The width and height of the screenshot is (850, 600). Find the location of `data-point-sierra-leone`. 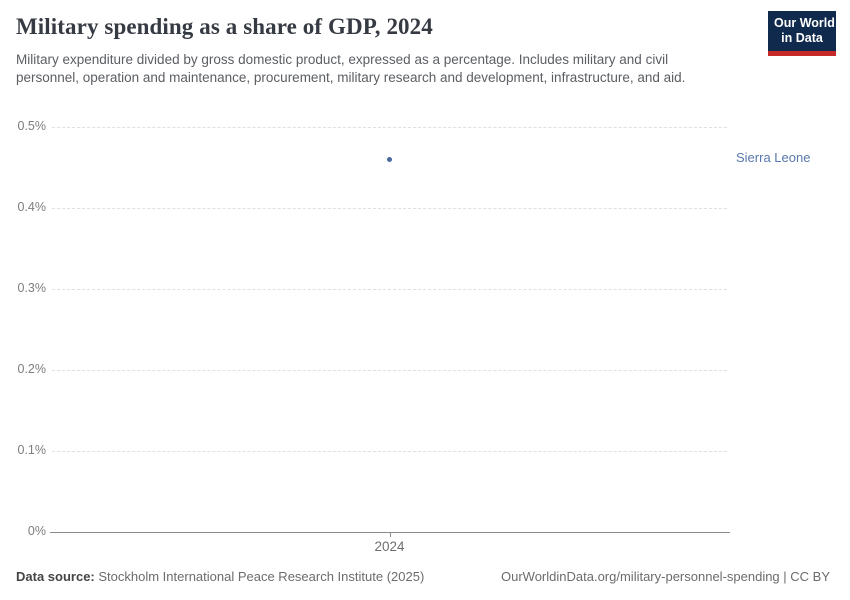

data-point-sierra-leone is located at coordinates (389, 159).